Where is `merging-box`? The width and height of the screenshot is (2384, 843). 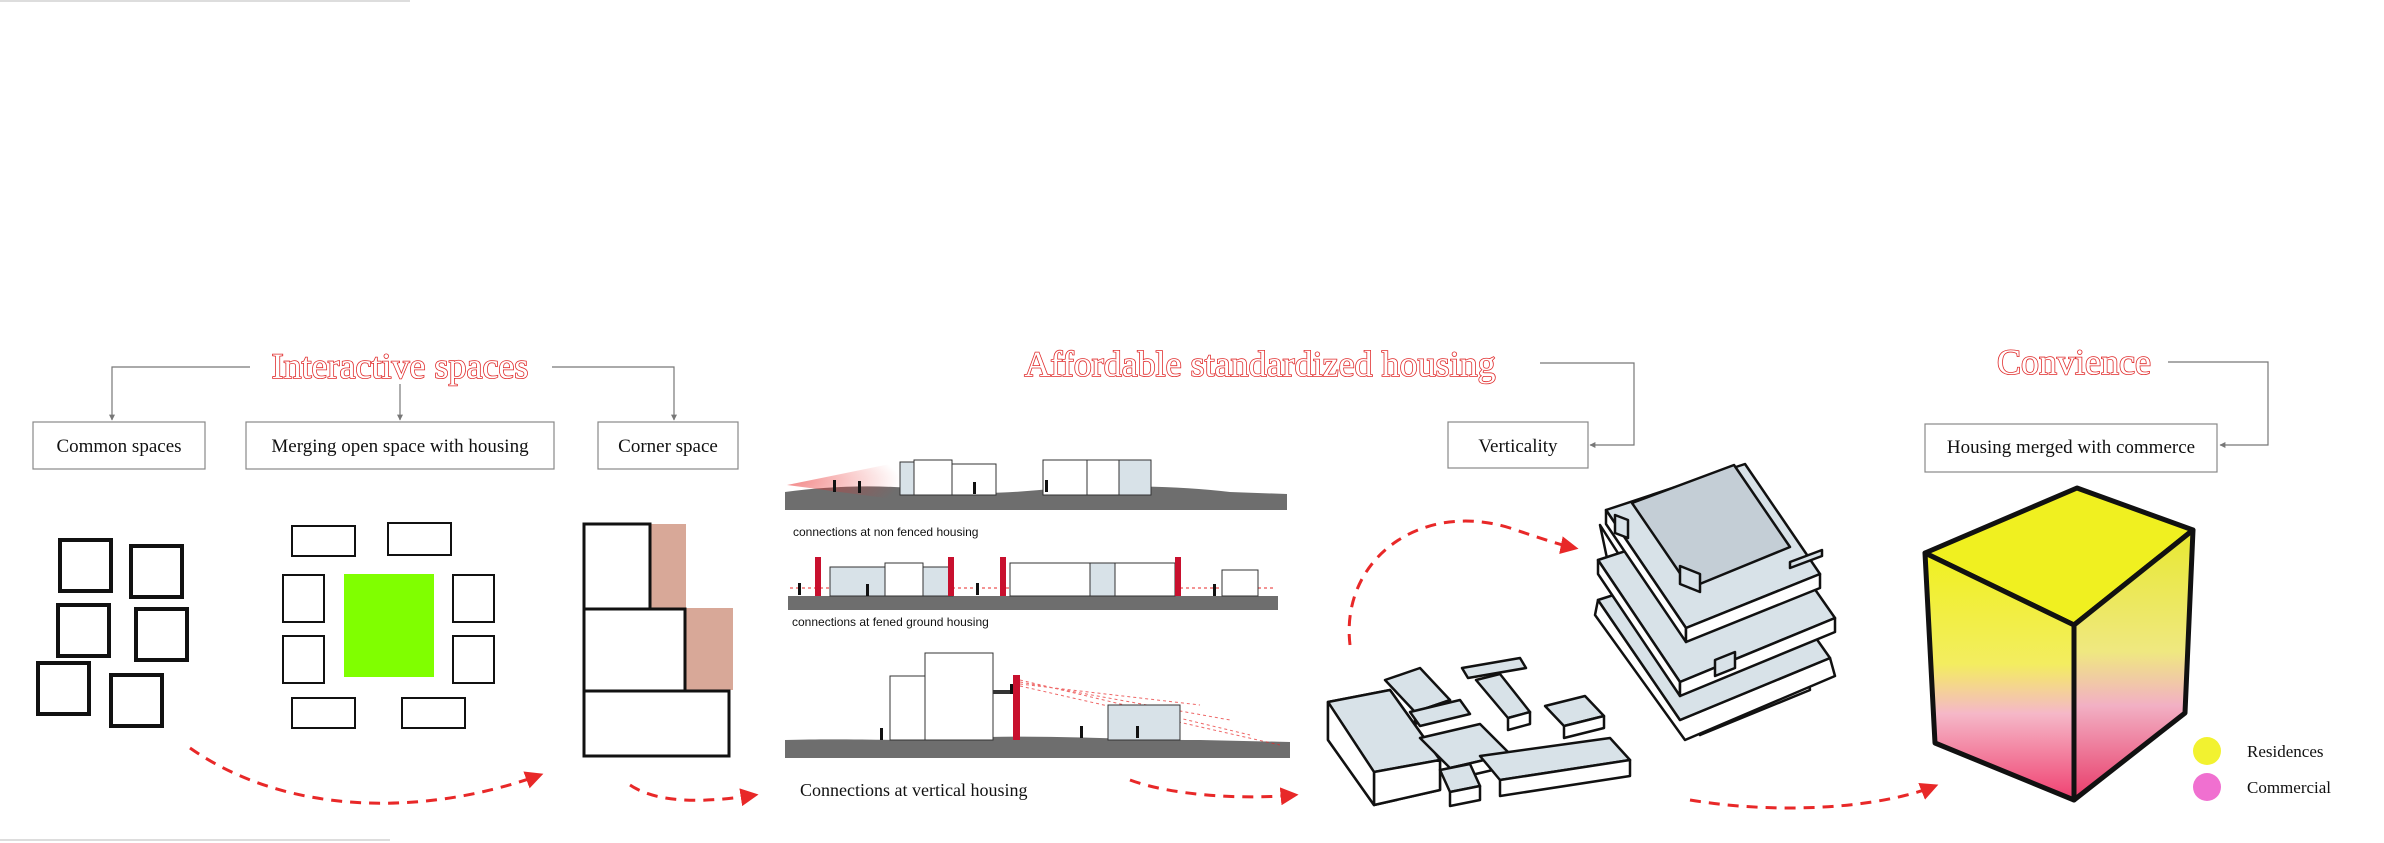
merging-box is located at coordinates (400, 445).